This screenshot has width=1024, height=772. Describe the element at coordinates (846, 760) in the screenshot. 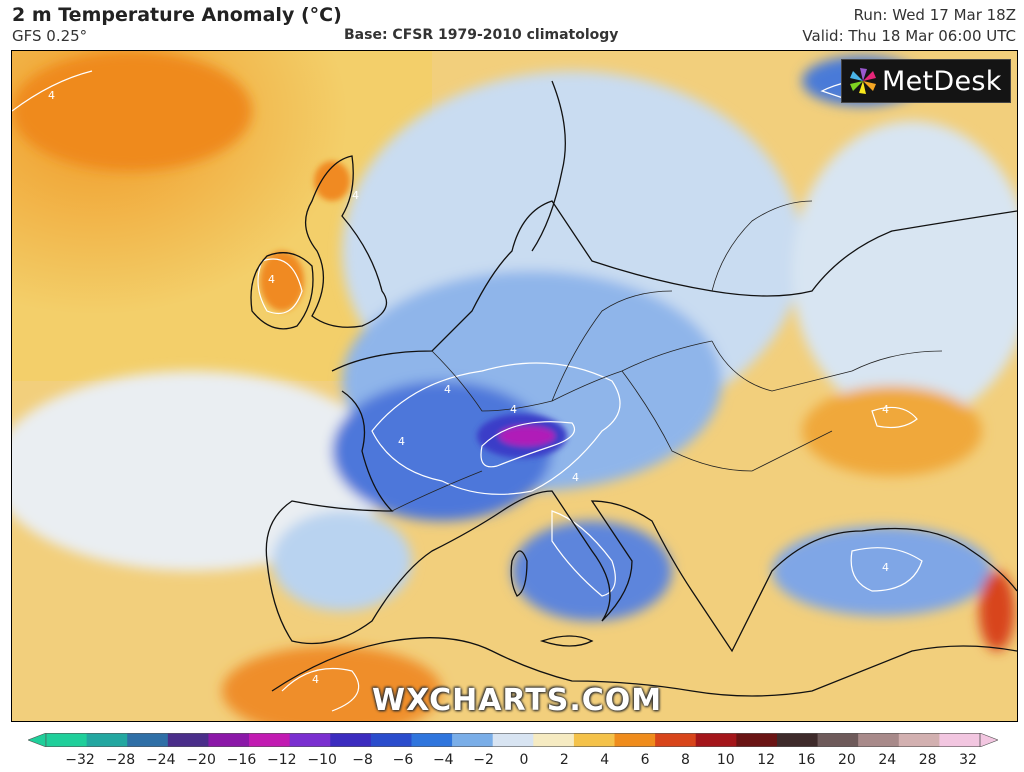

I see `colorbar-tick-label: 20` at that location.